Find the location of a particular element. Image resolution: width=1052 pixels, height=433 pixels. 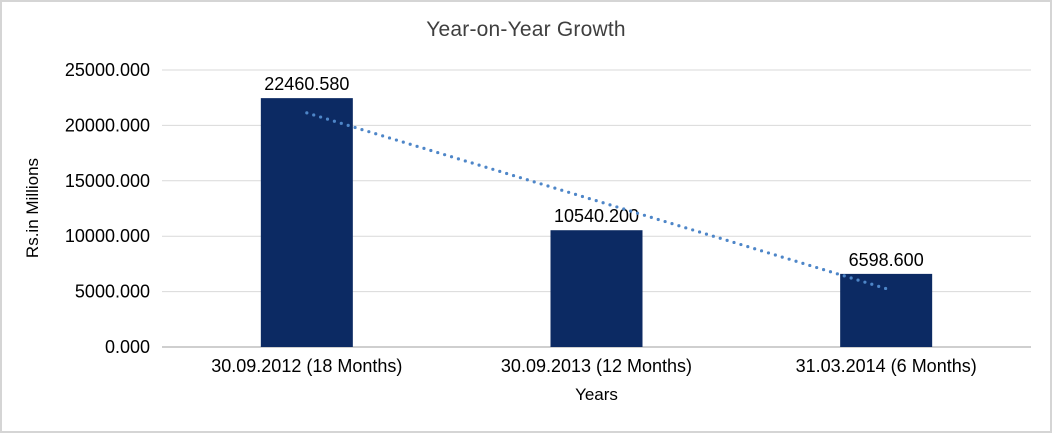

x-category-label: 30.09.2012 (18 Months) is located at coordinates (306, 366).